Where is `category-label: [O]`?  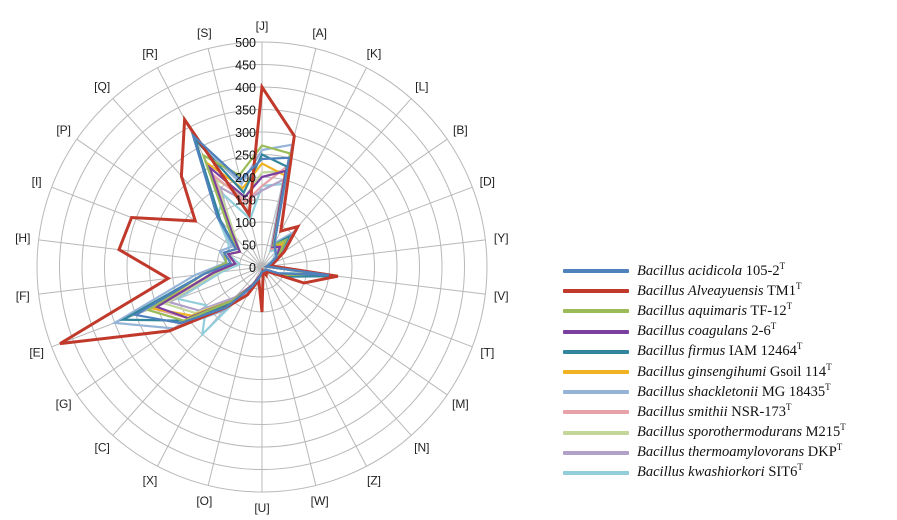 category-label: [O] is located at coordinates (204, 501).